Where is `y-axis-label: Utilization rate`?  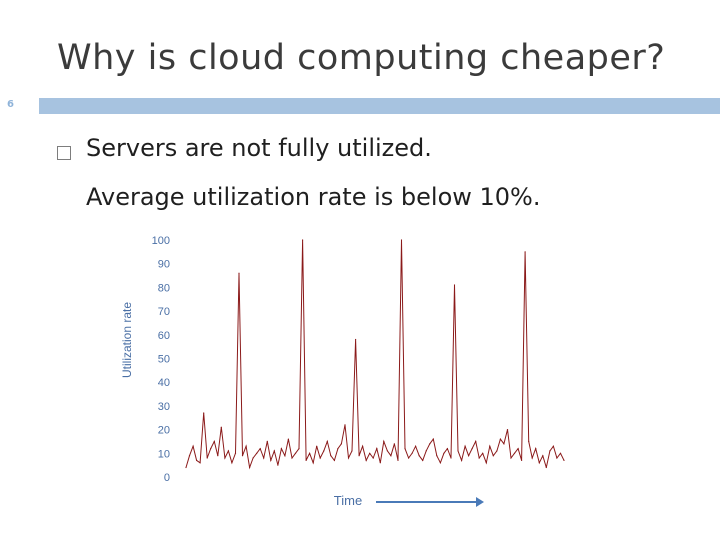
y-axis-label: Utilization rate is located at coordinates (127, 340).